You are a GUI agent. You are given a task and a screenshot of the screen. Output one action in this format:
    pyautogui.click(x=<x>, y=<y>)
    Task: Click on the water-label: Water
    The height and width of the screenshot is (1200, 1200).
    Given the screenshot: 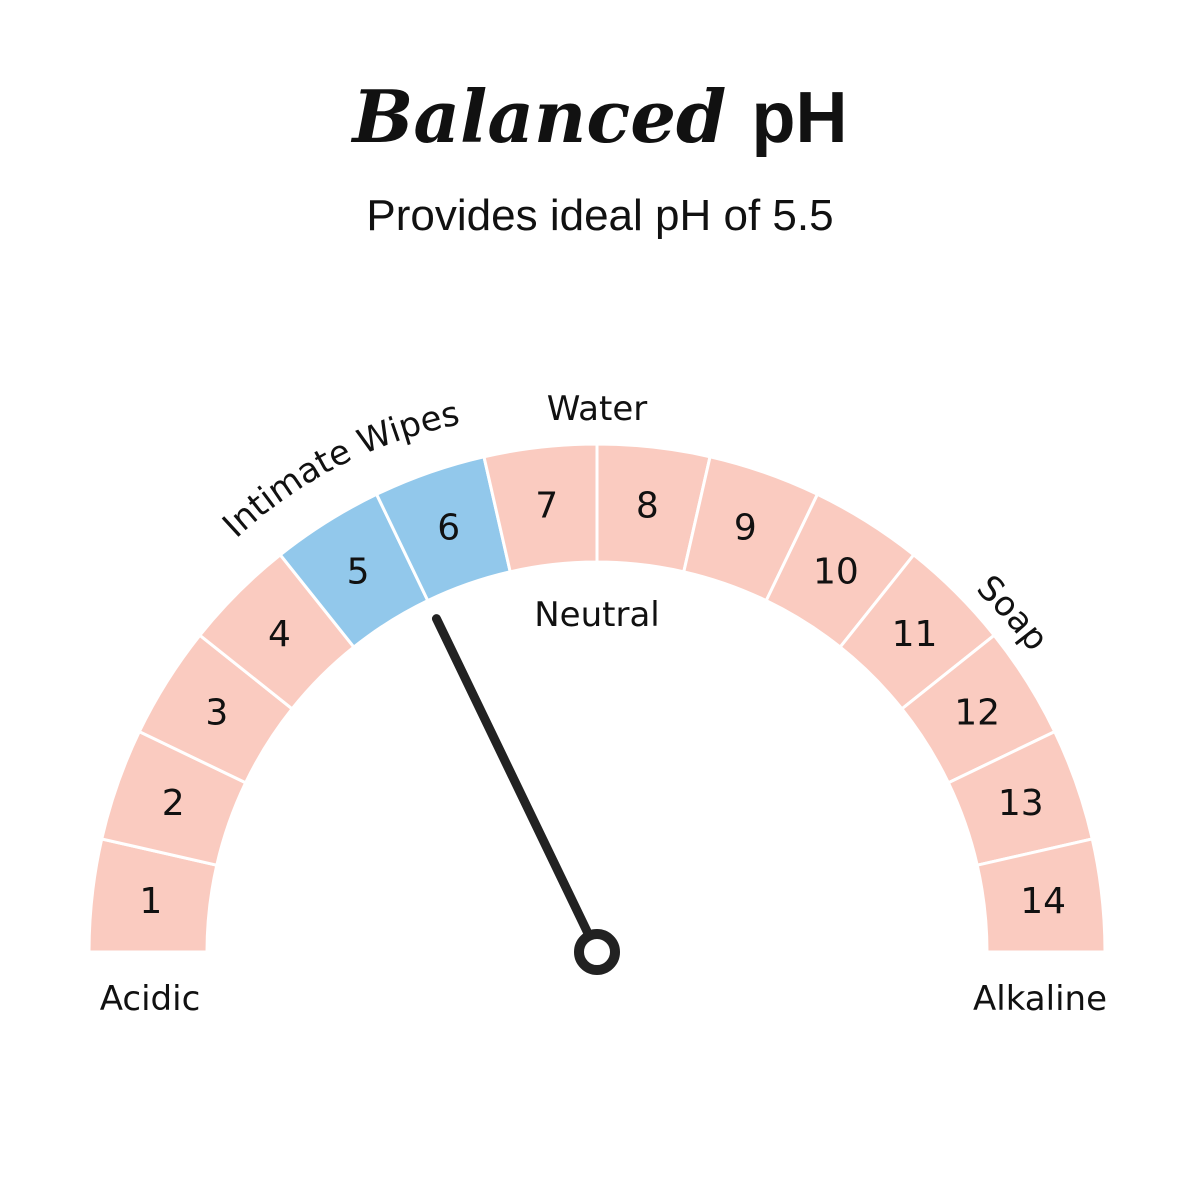 What is the action you would take?
    pyautogui.click(x=597, y=409)
    